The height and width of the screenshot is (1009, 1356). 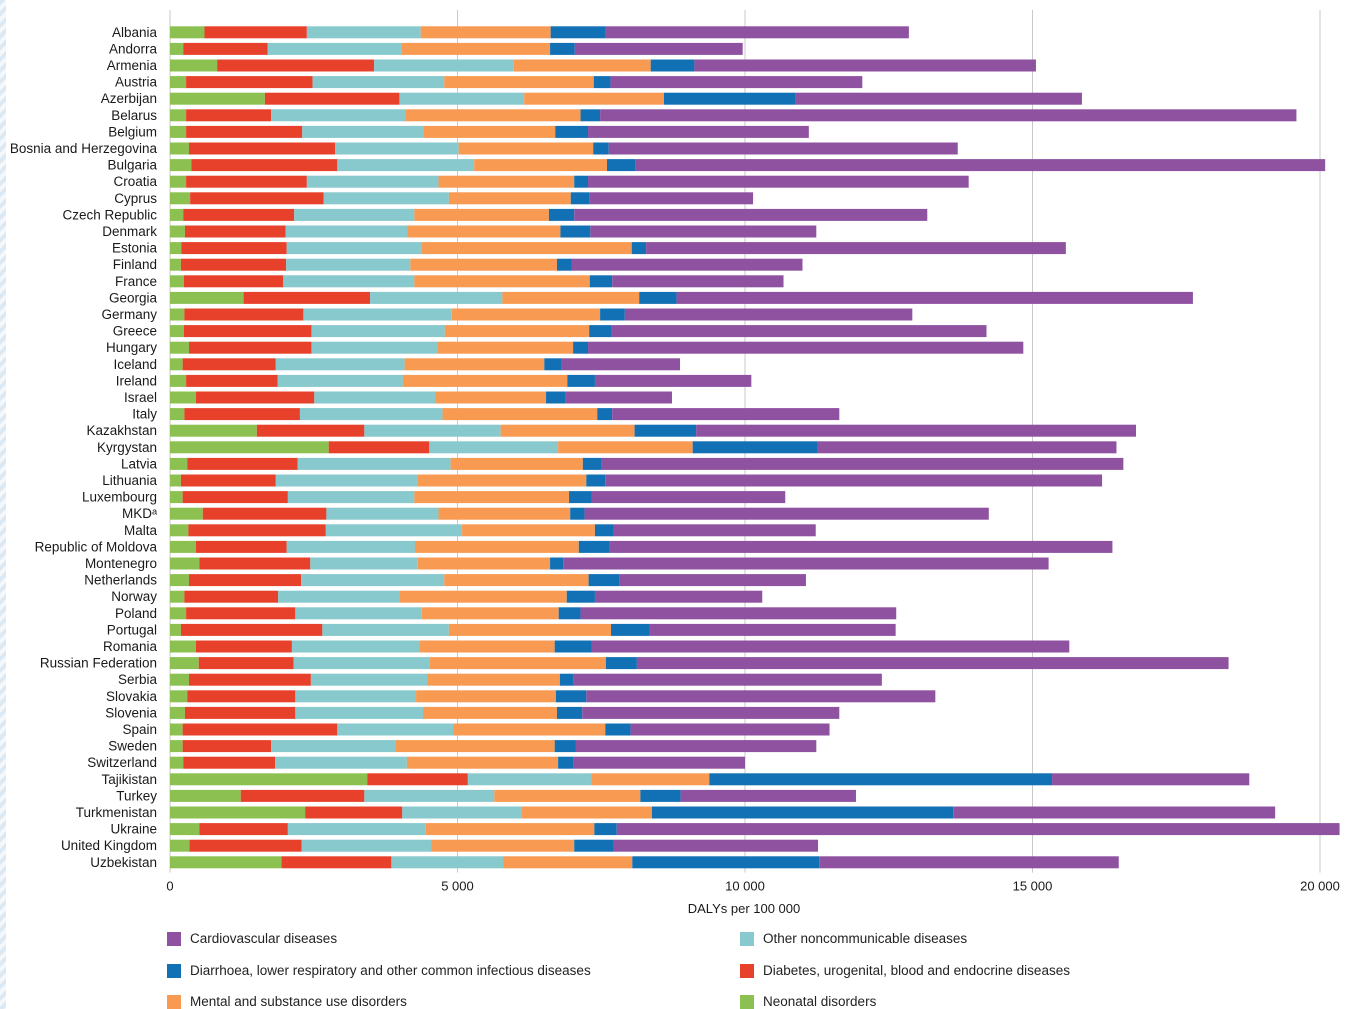 I want to click on legend-swatch-mental, so click(x=174, y=1001).